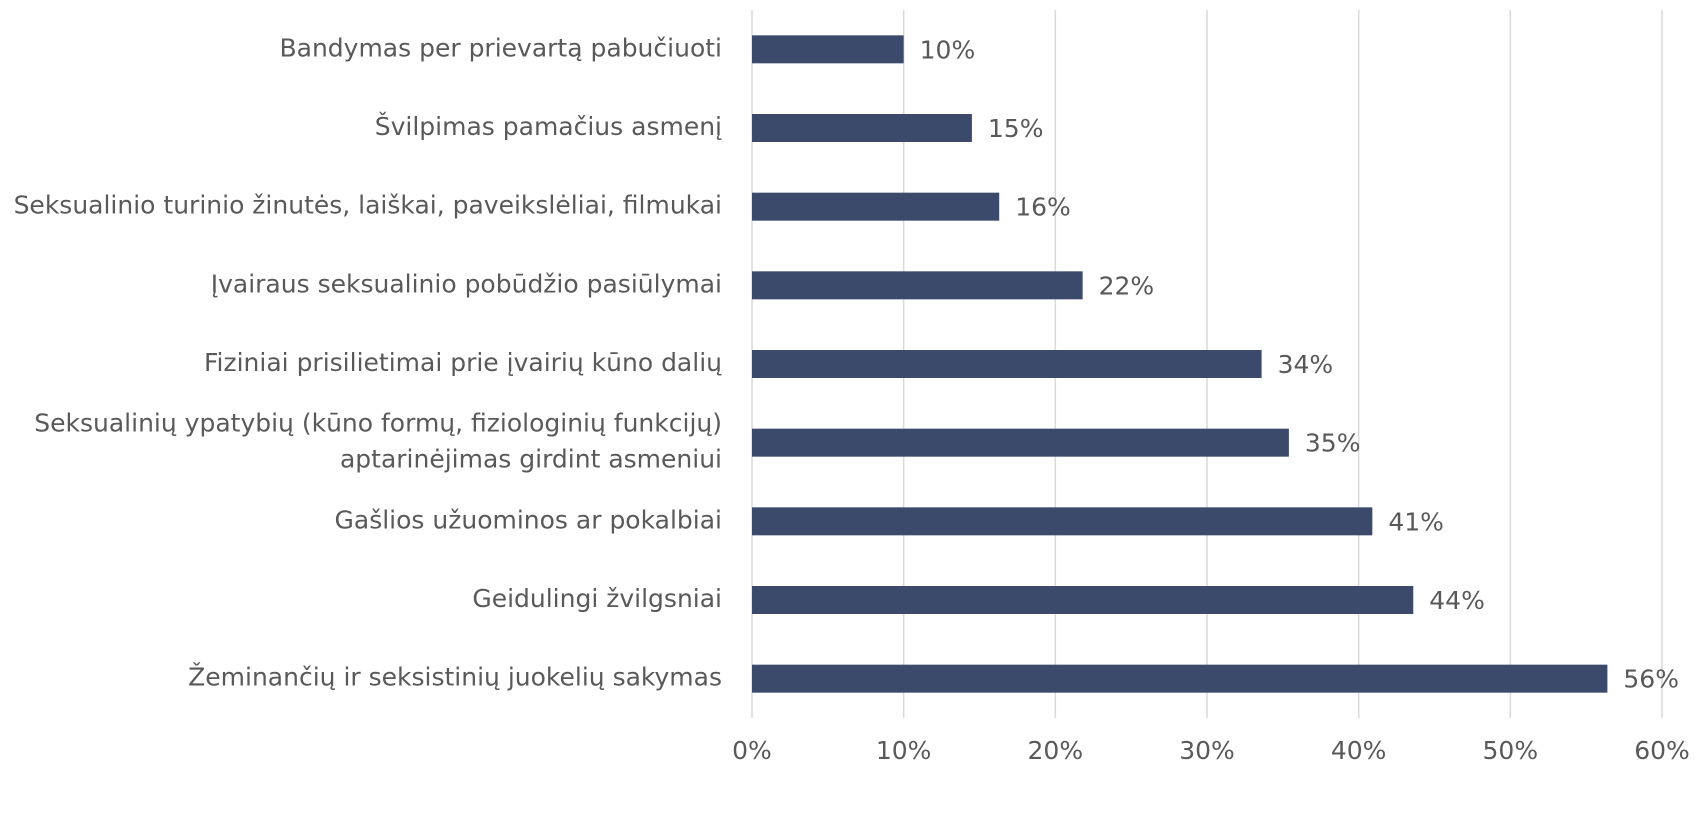 The width and height of the screenshot is (1696, 827). What do you see at coordinates (948, 49) in the screenshot?
I see `value-label: 10%` at bounding box center [948, 49].